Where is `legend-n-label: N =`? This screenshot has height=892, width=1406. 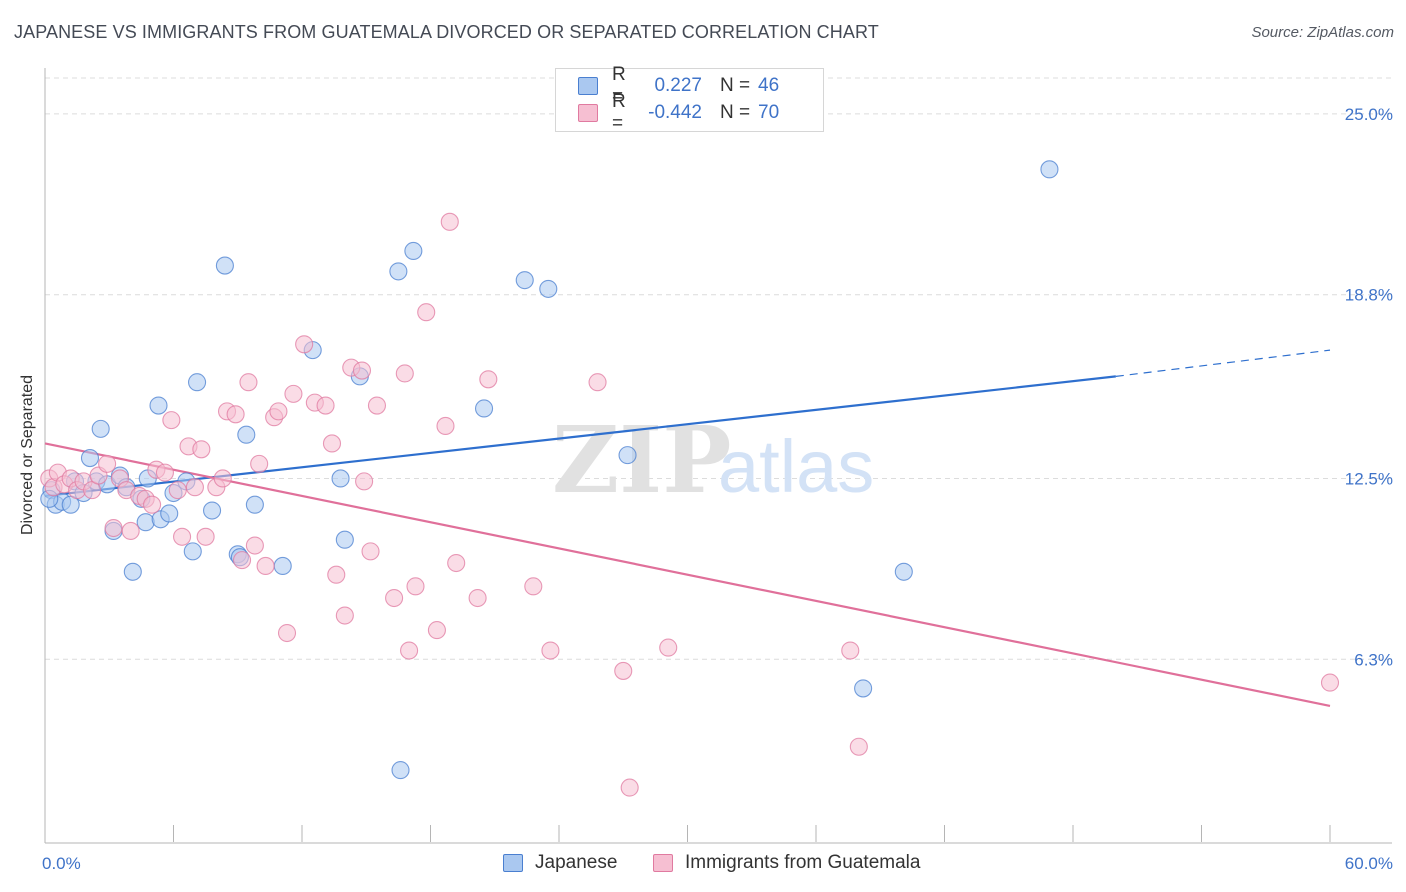 legend-n-label: N = is located at coordinates (735, 112).